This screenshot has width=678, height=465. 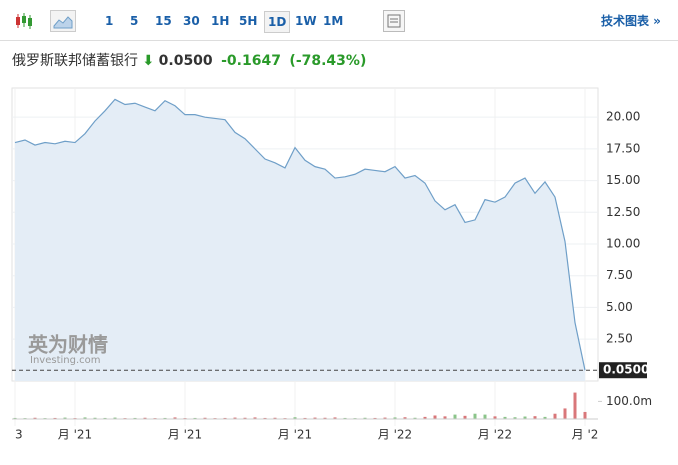 I want to click on x-tick-label: 3, so click(x=19, y=435).